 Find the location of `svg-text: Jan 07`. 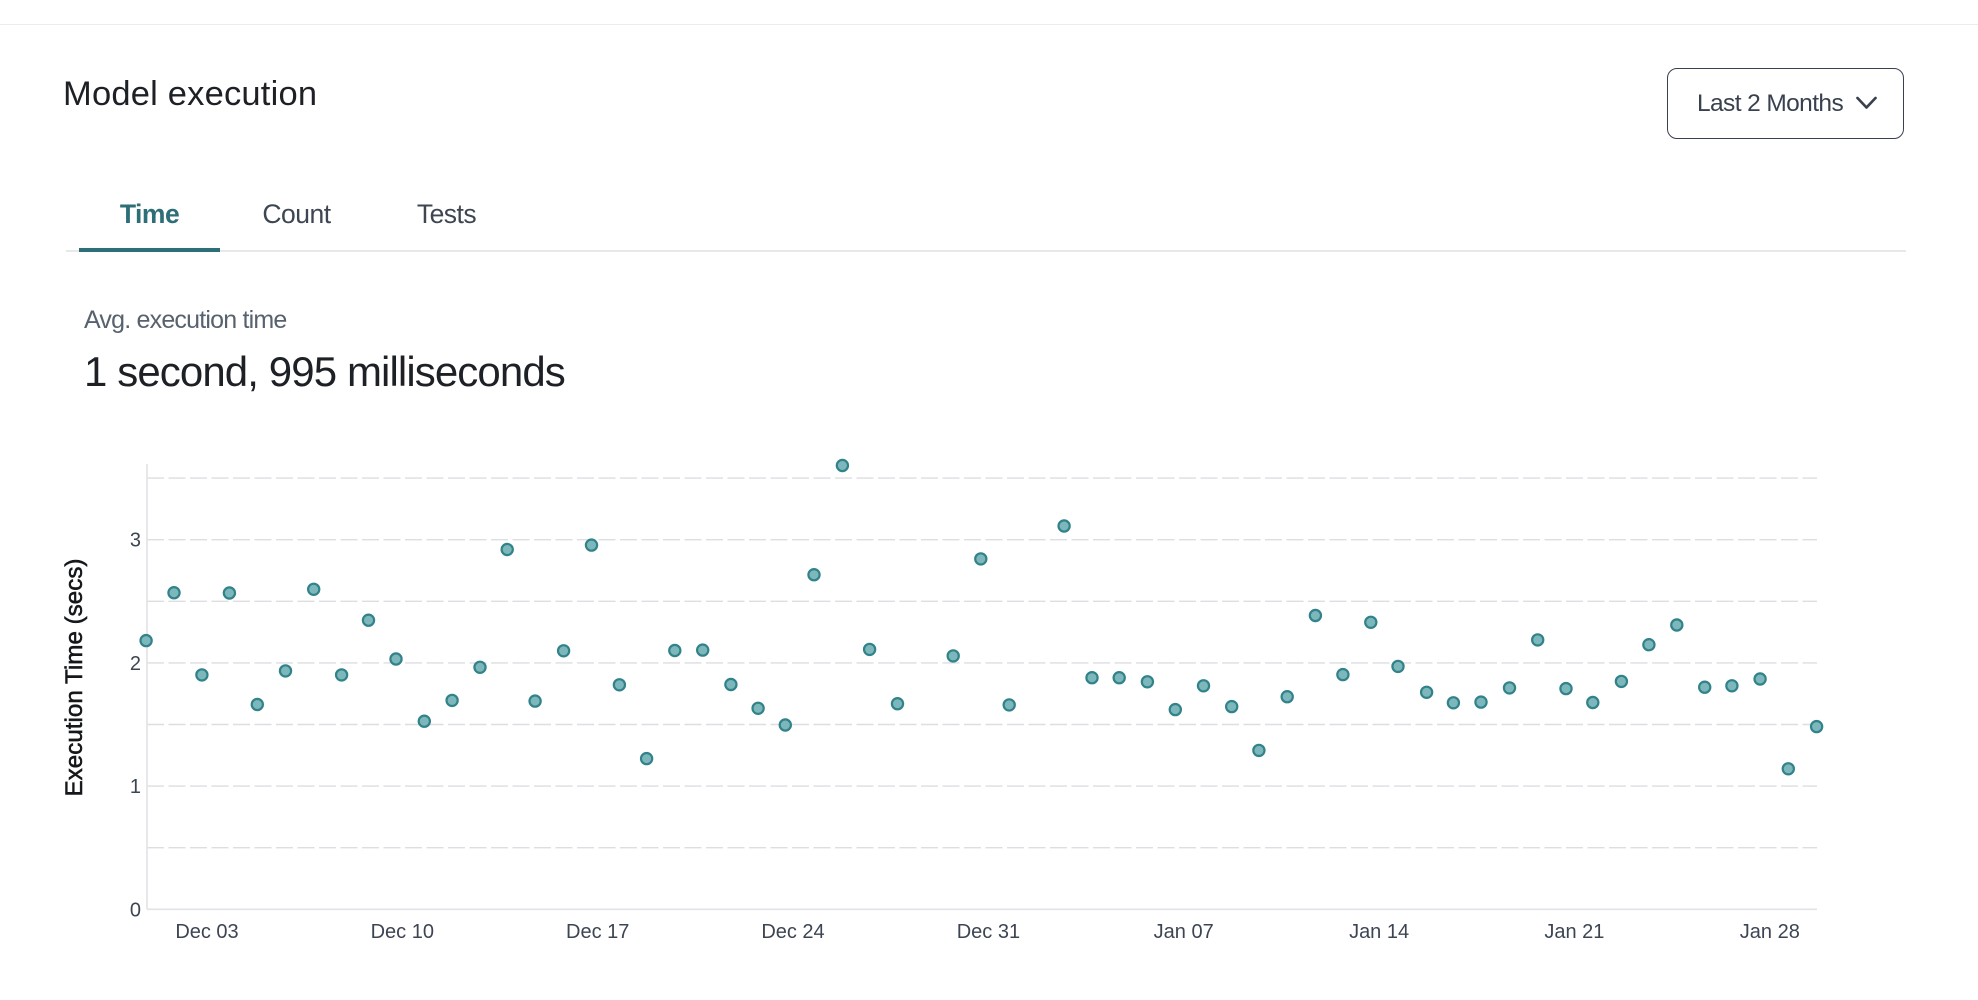

svg-text: Jan 07 is located at coordinates (1184, 932).